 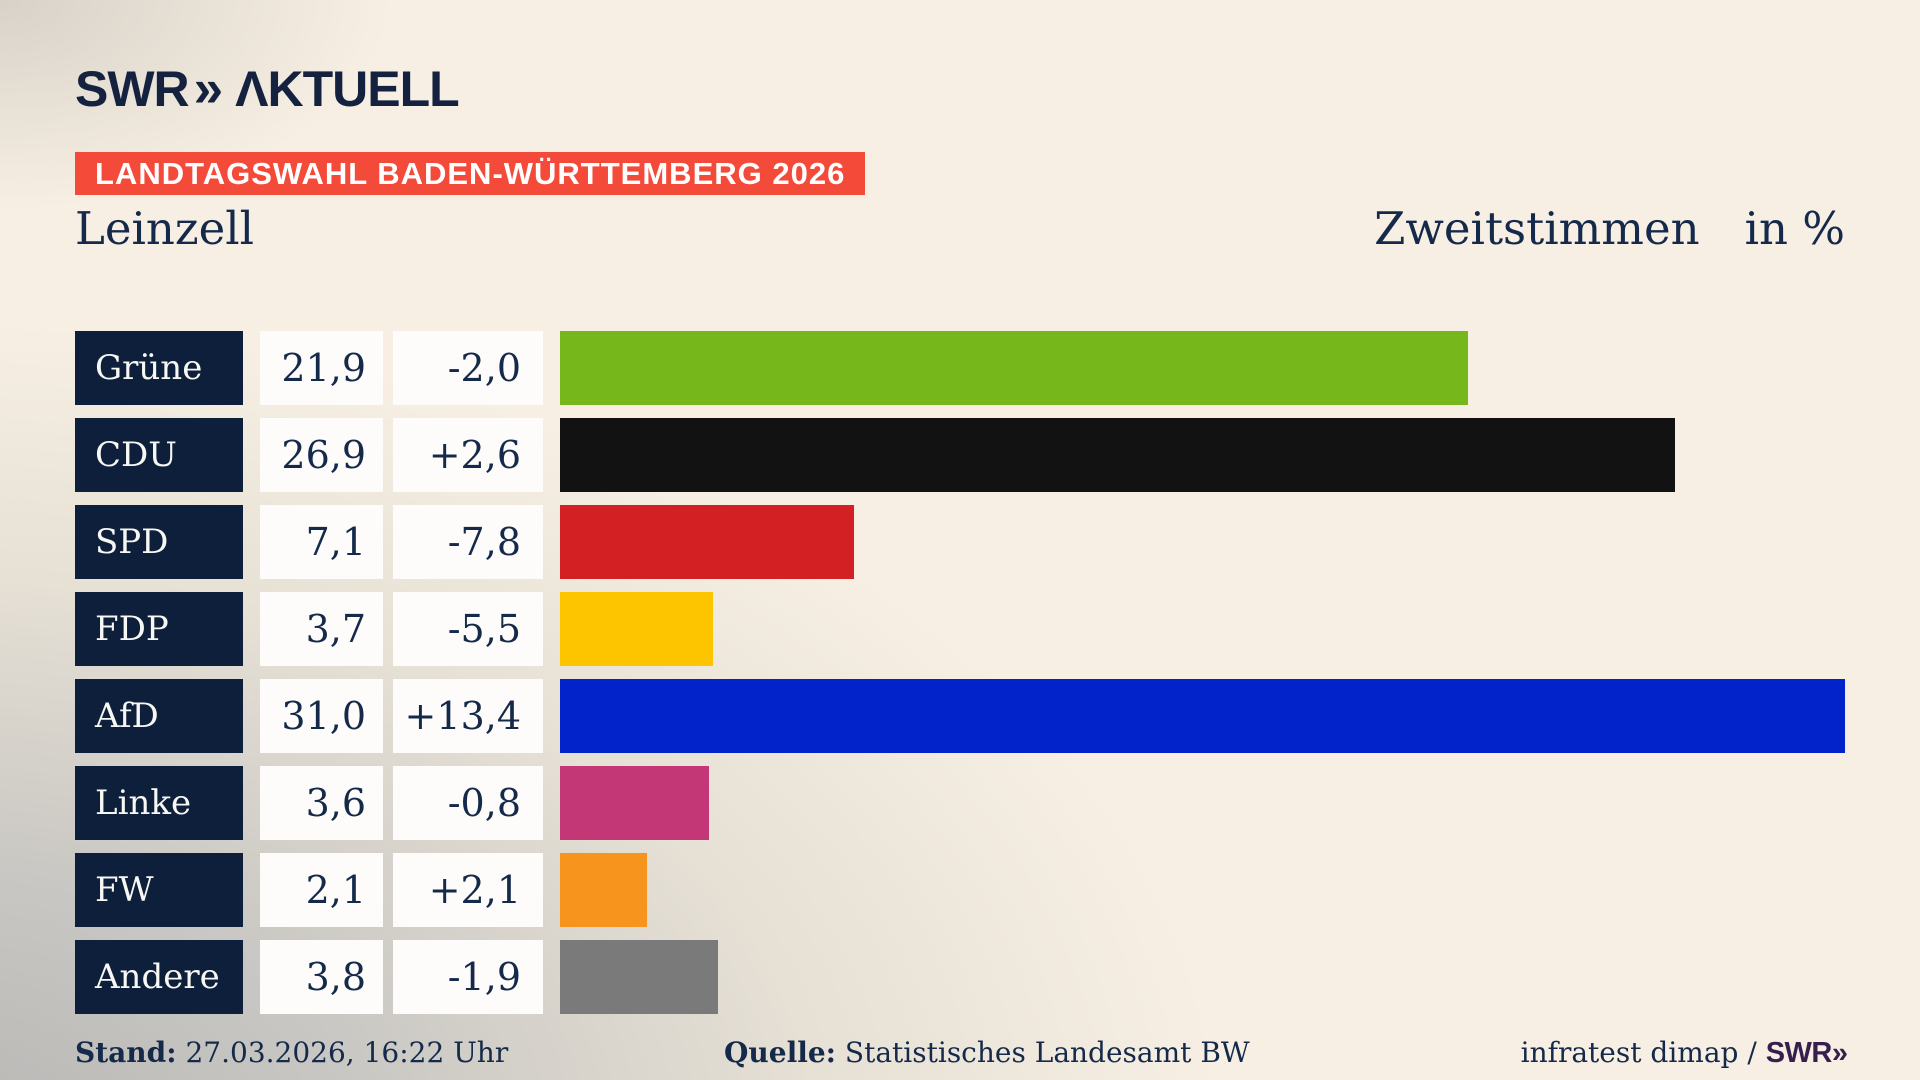 I want to click on party-change: +2,1, so click(x=468, y=890).